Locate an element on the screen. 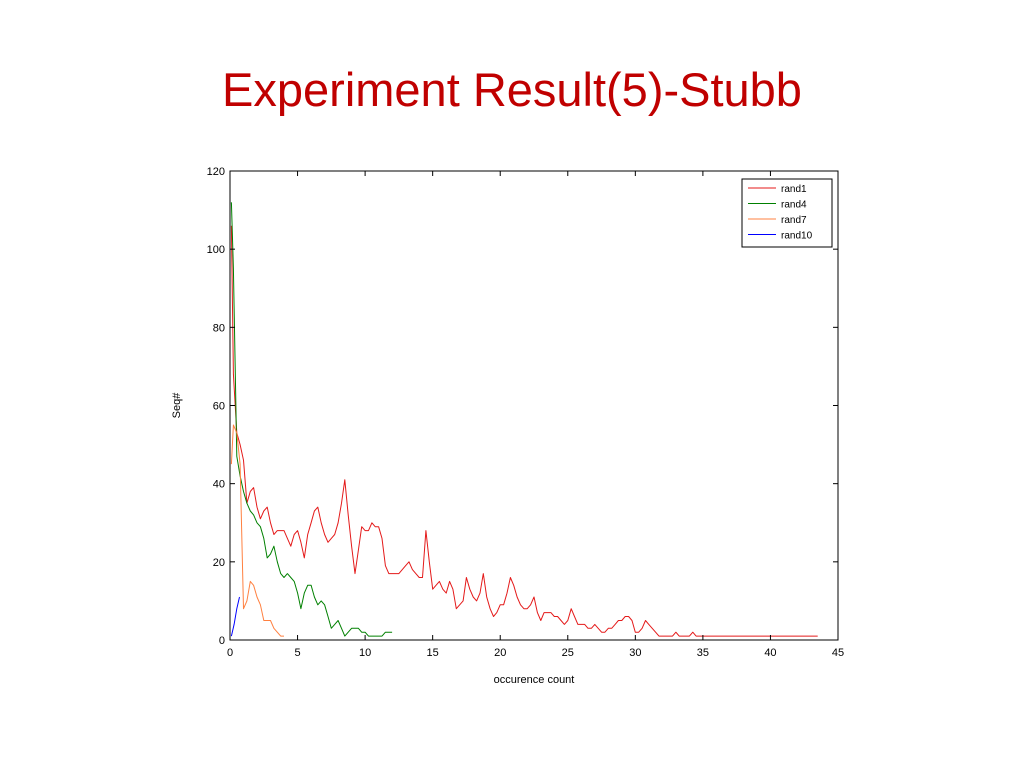  legend-entry: rand1 is located at coordinates (794, 189).